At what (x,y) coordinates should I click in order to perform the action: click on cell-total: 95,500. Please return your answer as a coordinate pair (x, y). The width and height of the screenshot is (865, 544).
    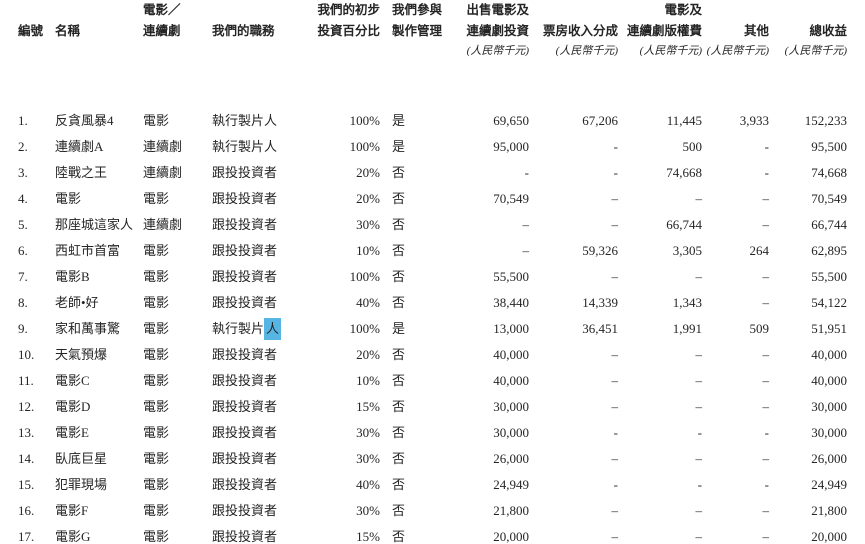
    Looking at the image, I should click on (829, 146).